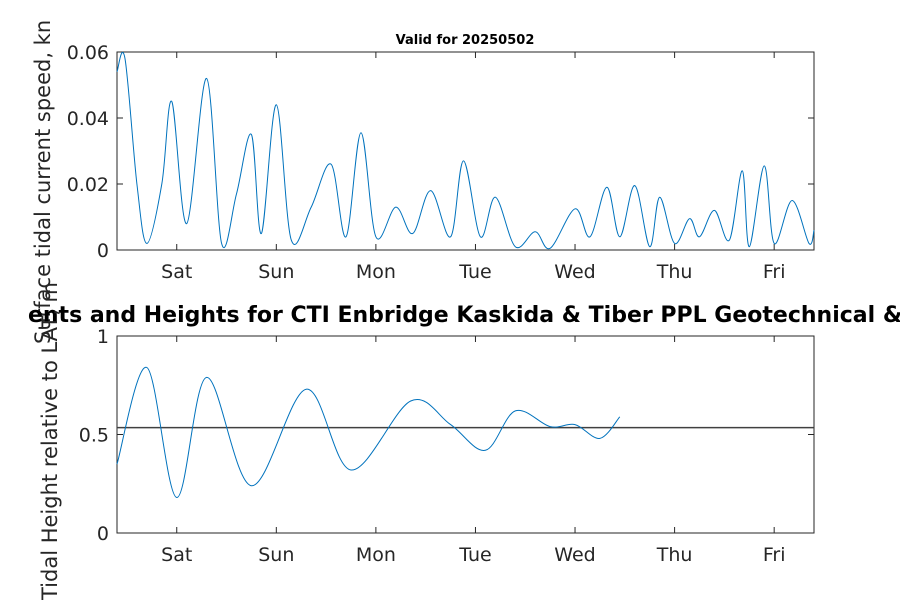  What do you see at coordinates (674, 272) in the screenshot?
I see `current-speed-x-tick-label: Thu` at bounding box center [674, 272].